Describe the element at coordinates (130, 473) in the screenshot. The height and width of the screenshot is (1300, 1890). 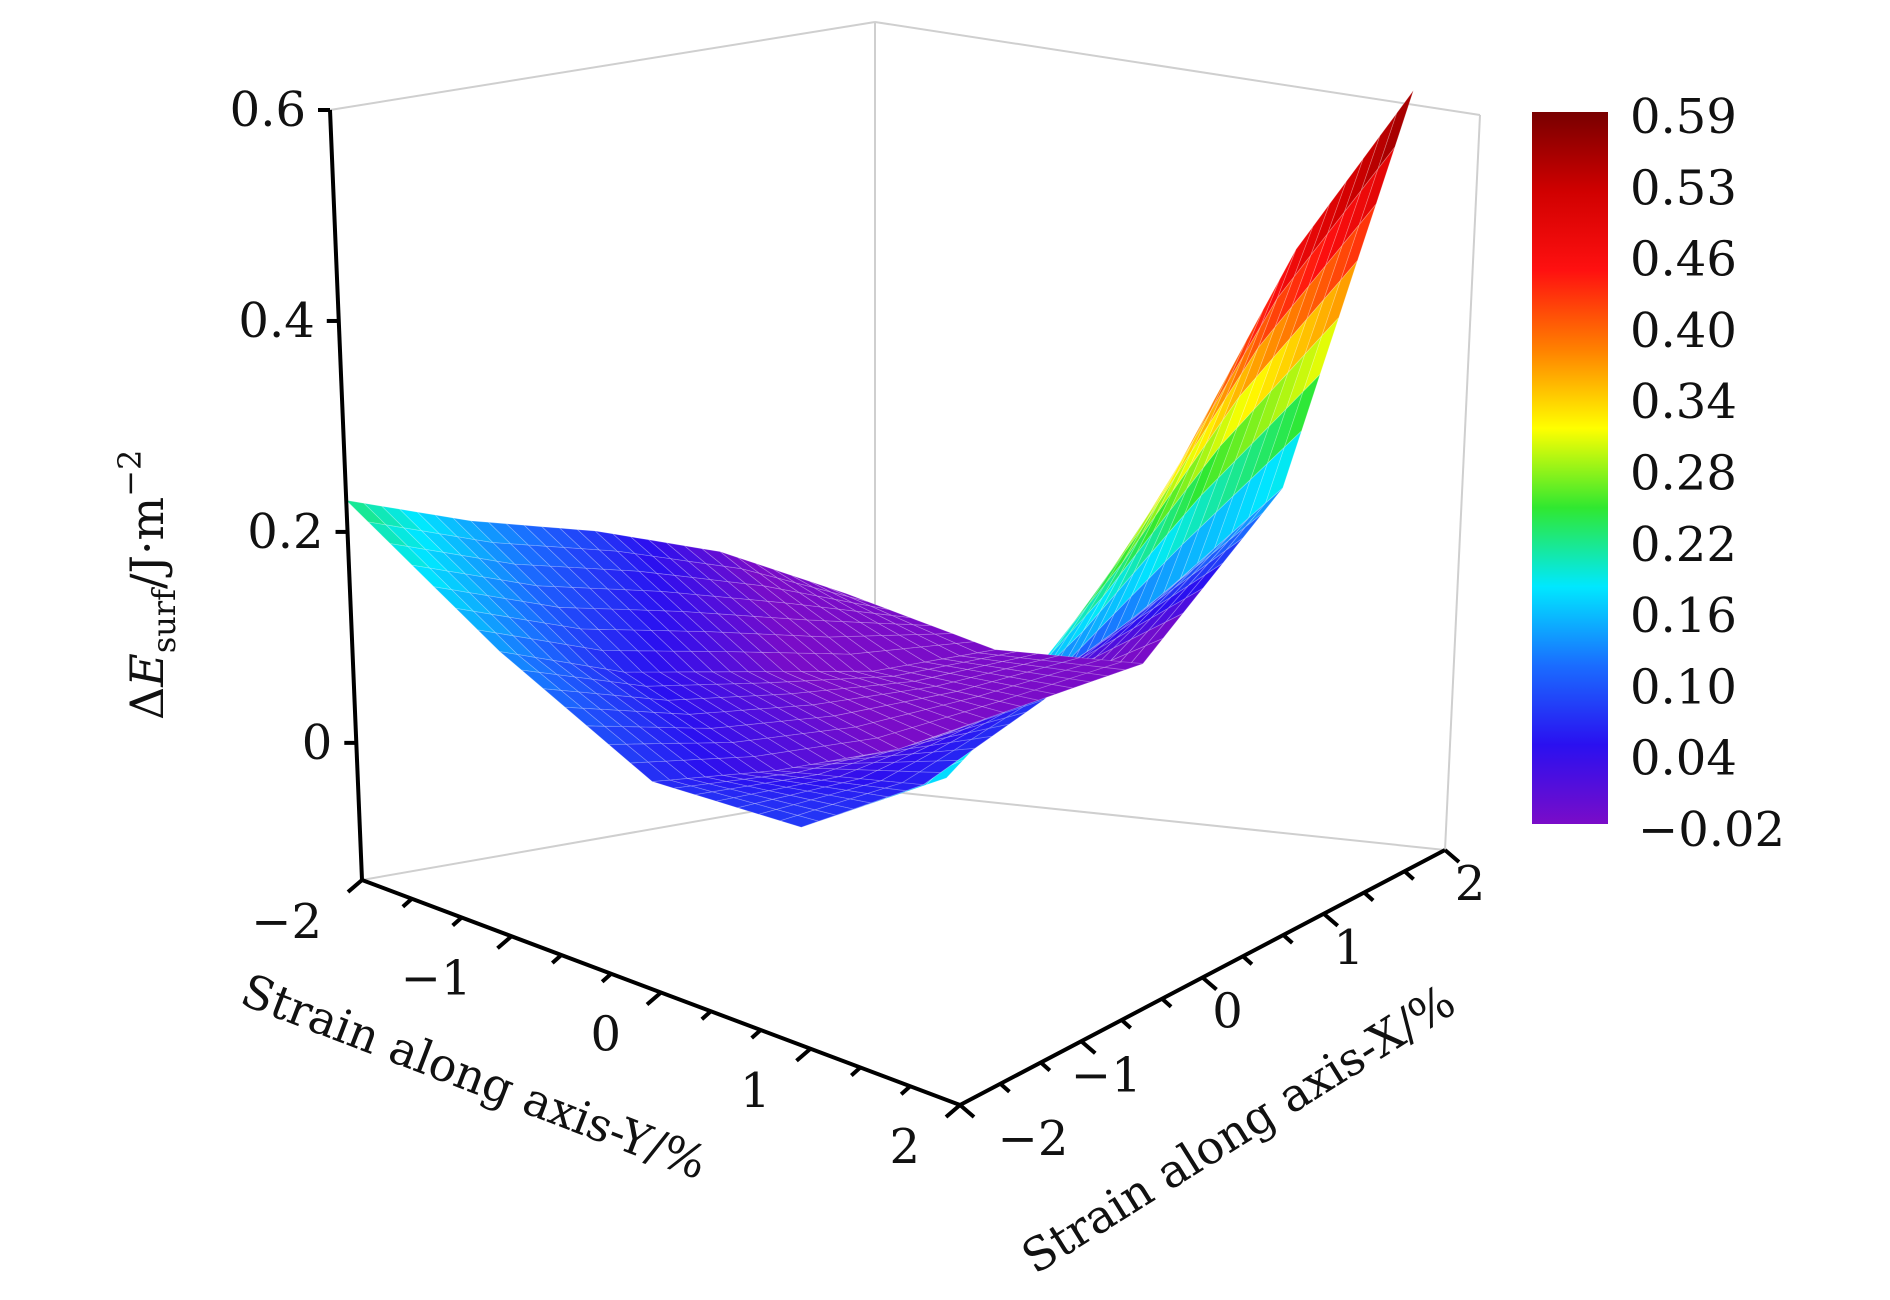
I see `z-label-exponent: −2` at that location.